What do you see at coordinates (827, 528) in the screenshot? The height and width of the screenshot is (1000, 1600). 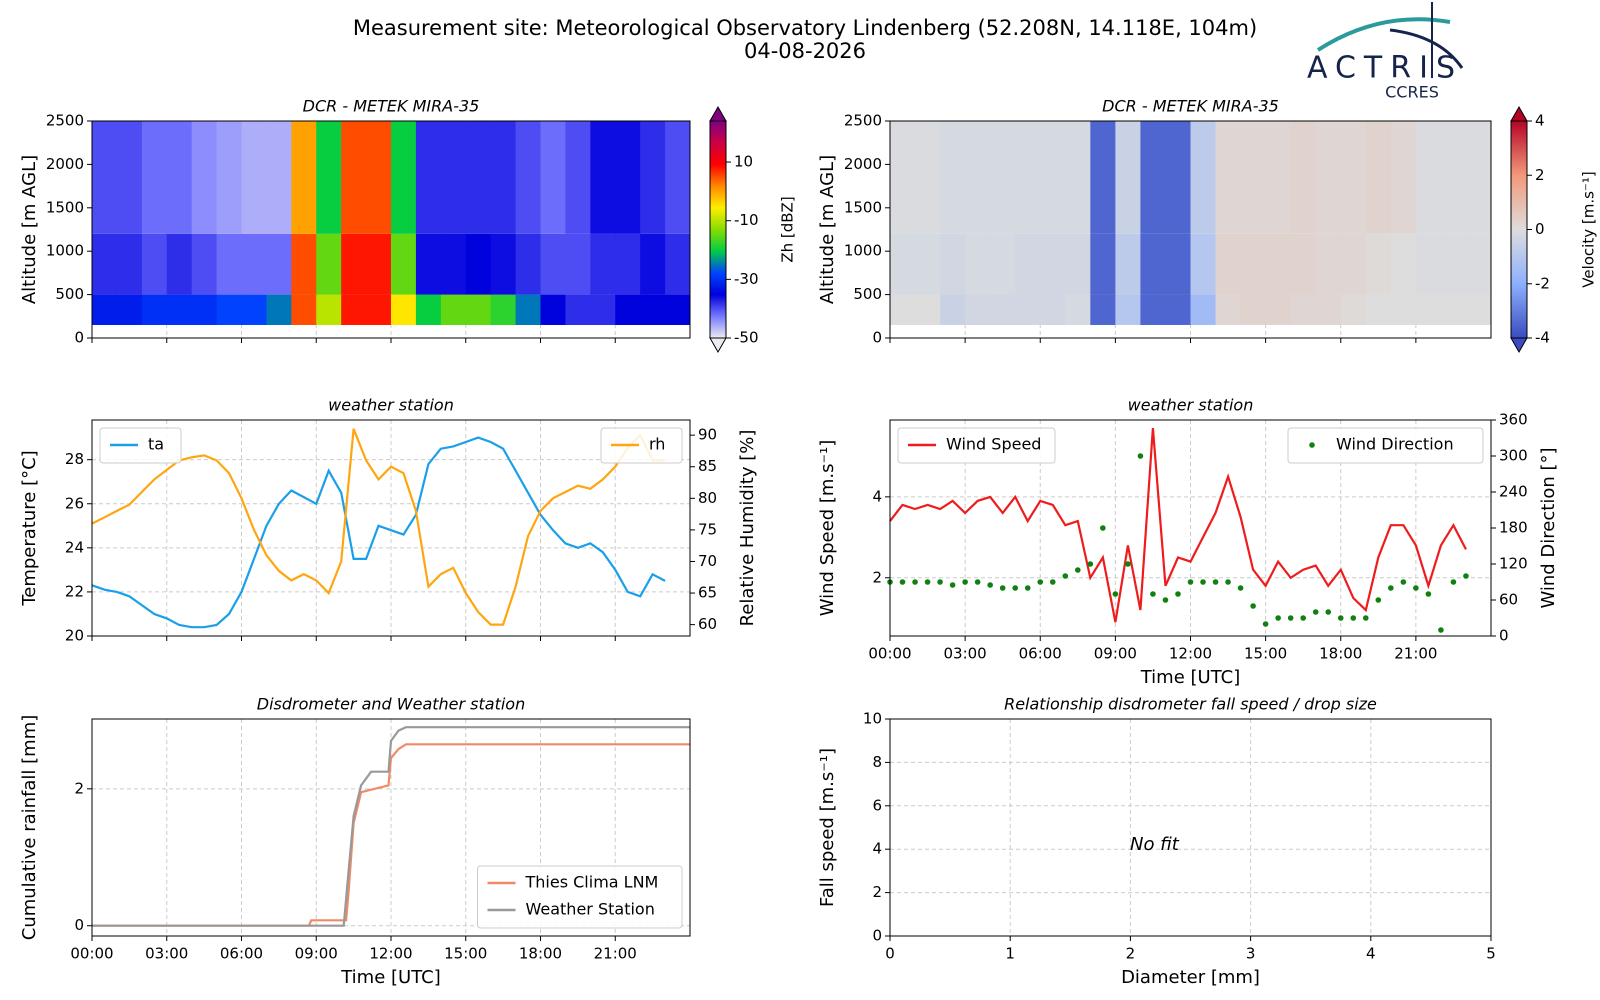 I see `y-axis-label: Wind Speed [m.s⁻¹]` at bounding box center [827, 528].